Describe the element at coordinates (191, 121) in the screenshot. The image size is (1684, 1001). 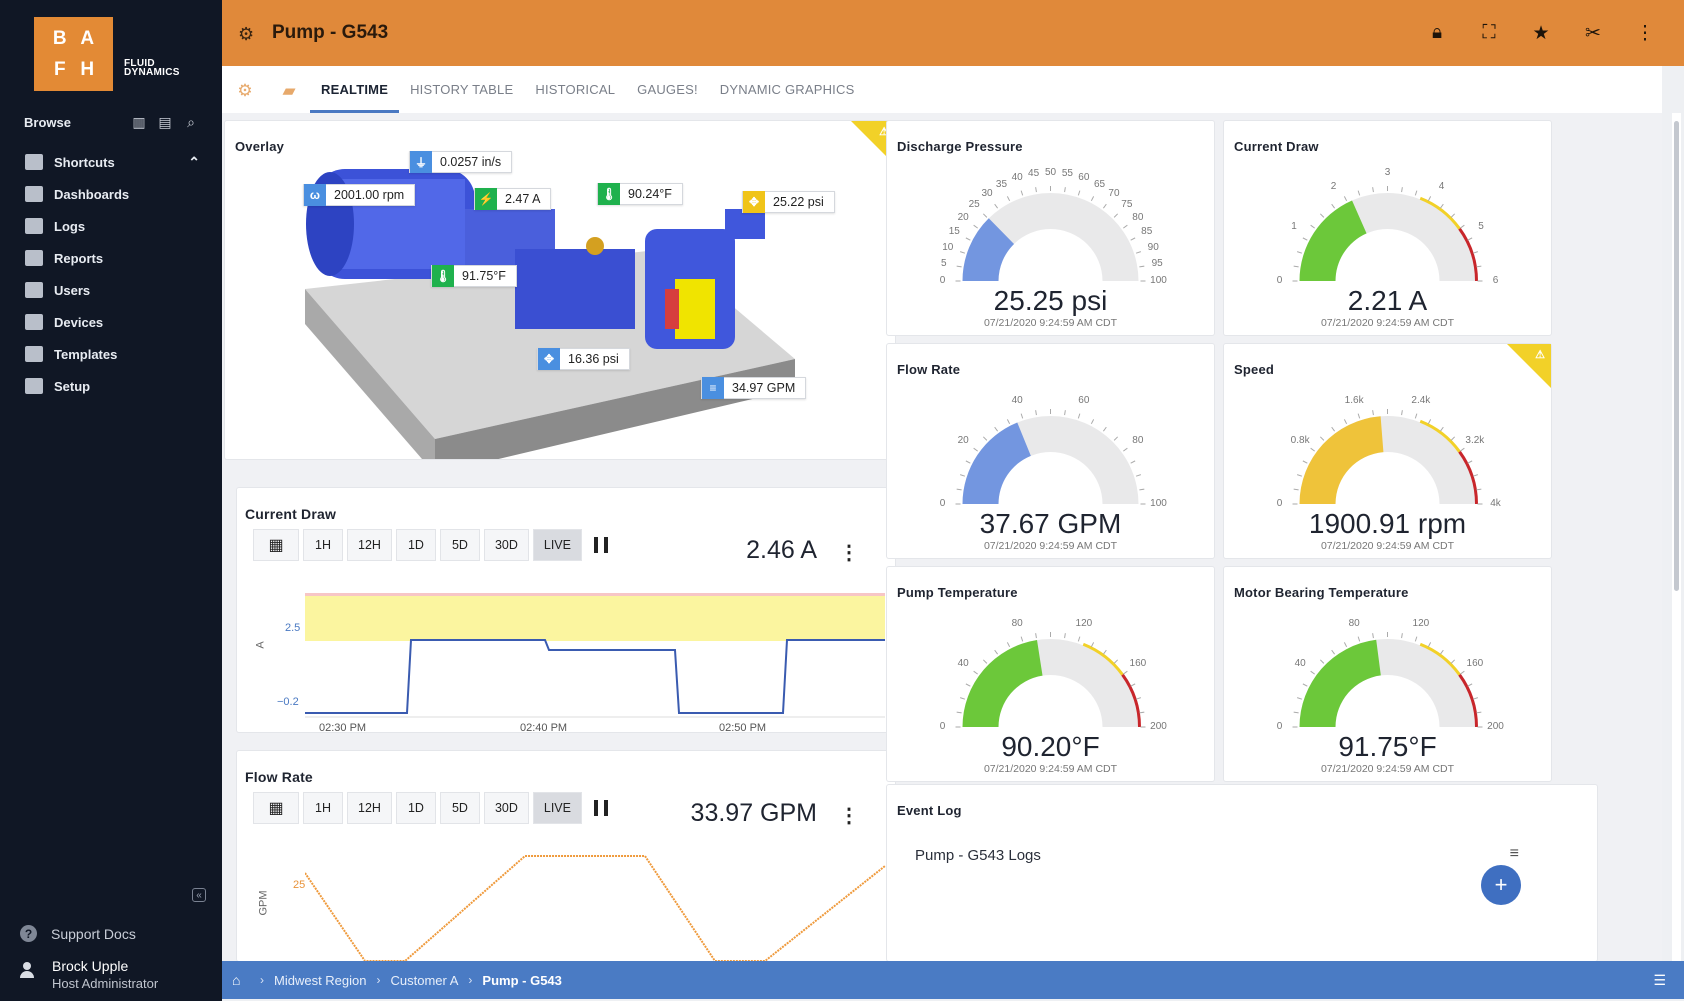
I see `search-icon: ⌕` at that location.